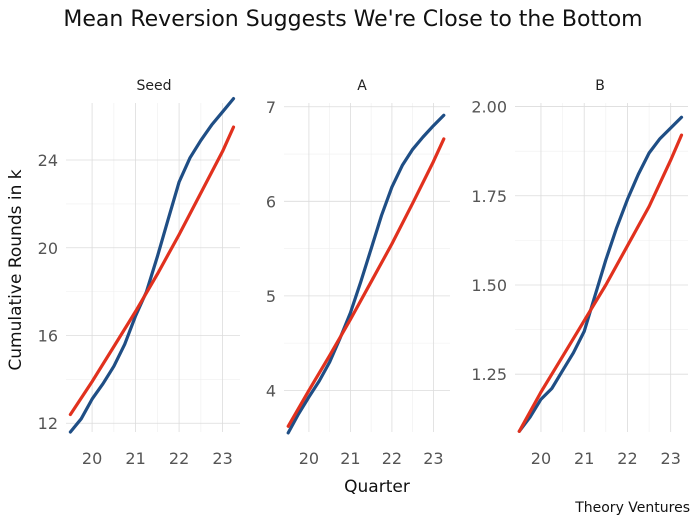 This screenshot has height=525, width=700. Describe the element at coordinates (489, 107) in the screenshot. I see `y-tick-label: 2.00` at that location.